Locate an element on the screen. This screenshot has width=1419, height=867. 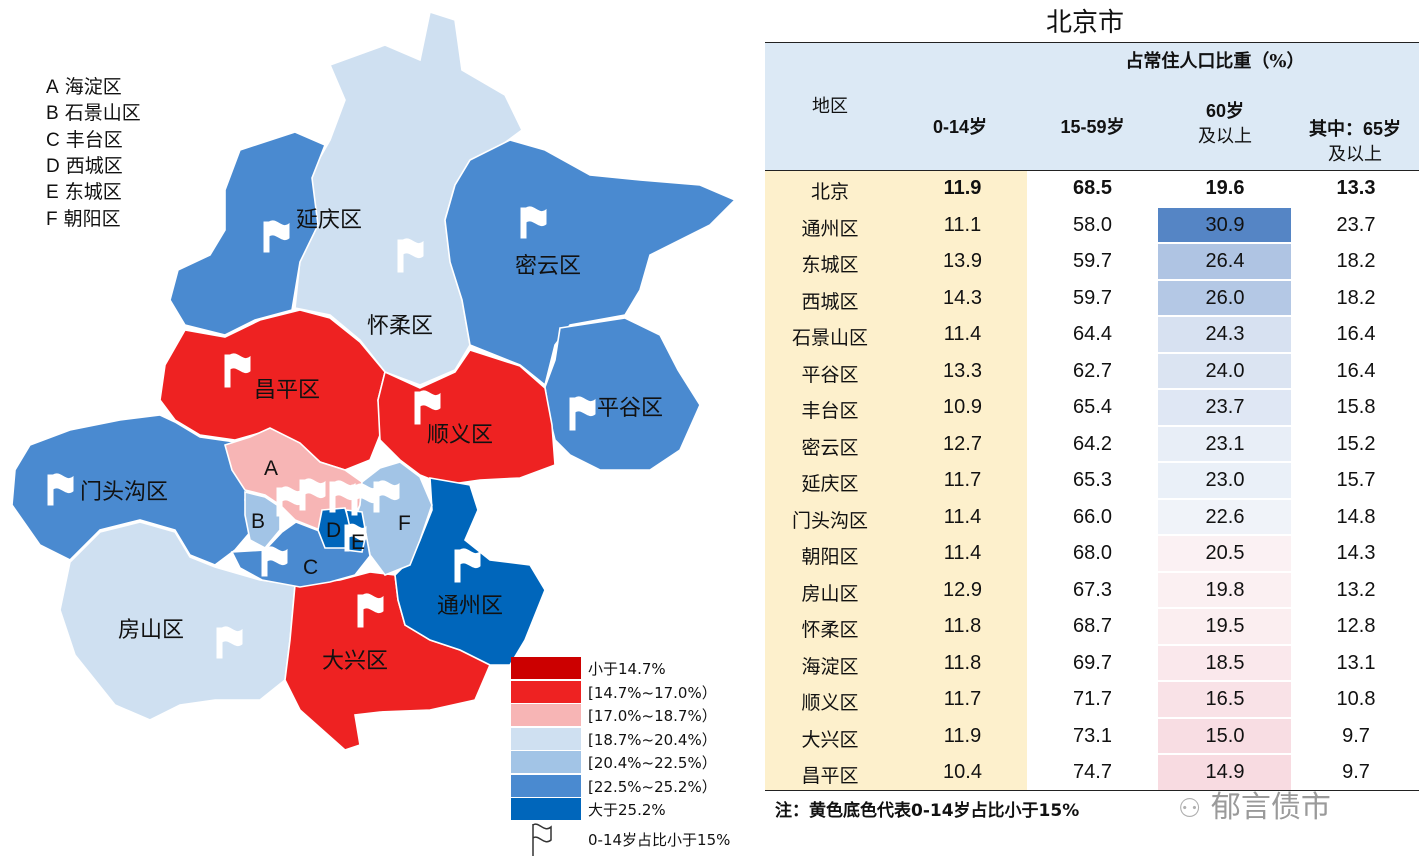
header-0-14: 0-14岁 is located at coordinates (960, 127).